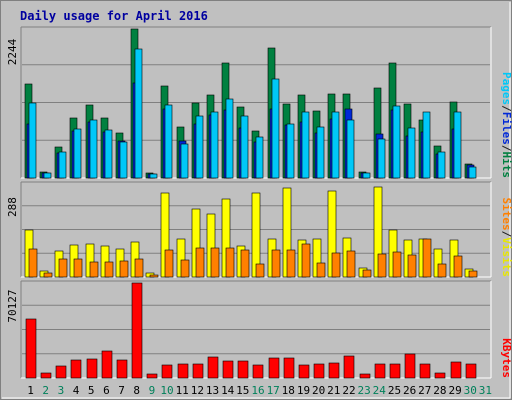 This screenshot has width=512, height=400. What do you see at coordinates (212, 390) in the screenshot?
I see `x-tick-label: 13` at bounding box center [212, 390].